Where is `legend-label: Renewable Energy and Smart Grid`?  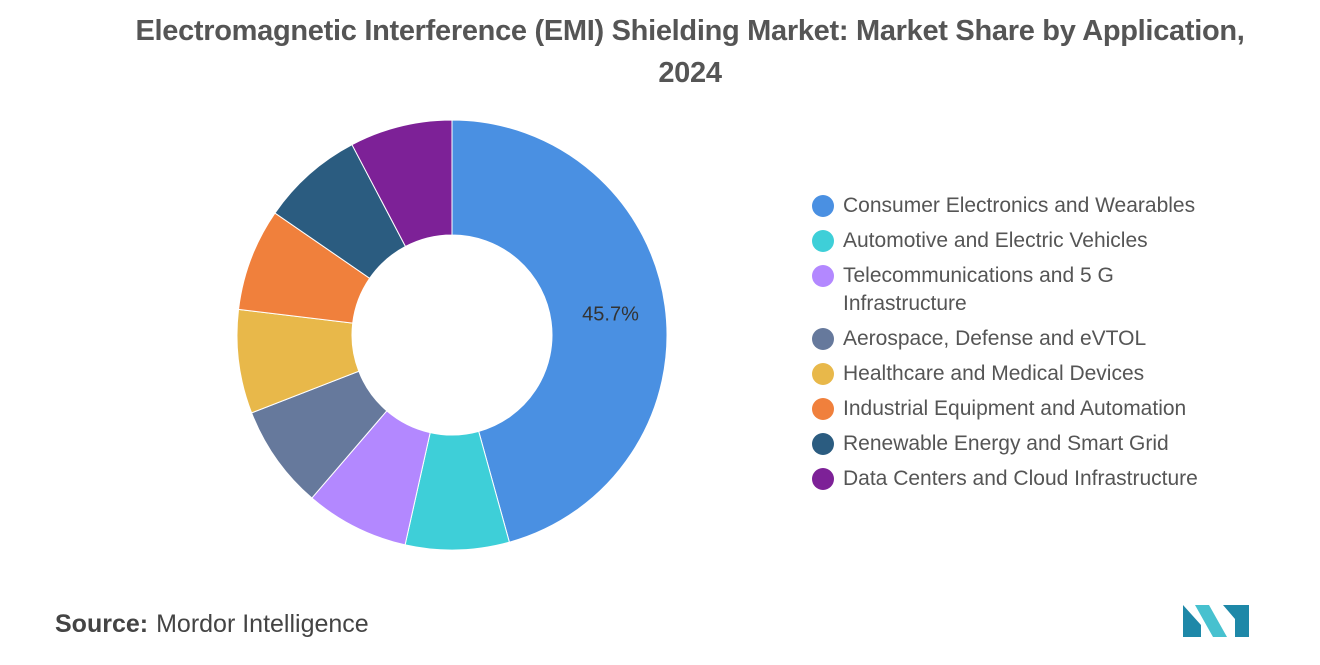
legend-label: Renewable Energy and Smart Grid is located at coordinates (1006, 443).